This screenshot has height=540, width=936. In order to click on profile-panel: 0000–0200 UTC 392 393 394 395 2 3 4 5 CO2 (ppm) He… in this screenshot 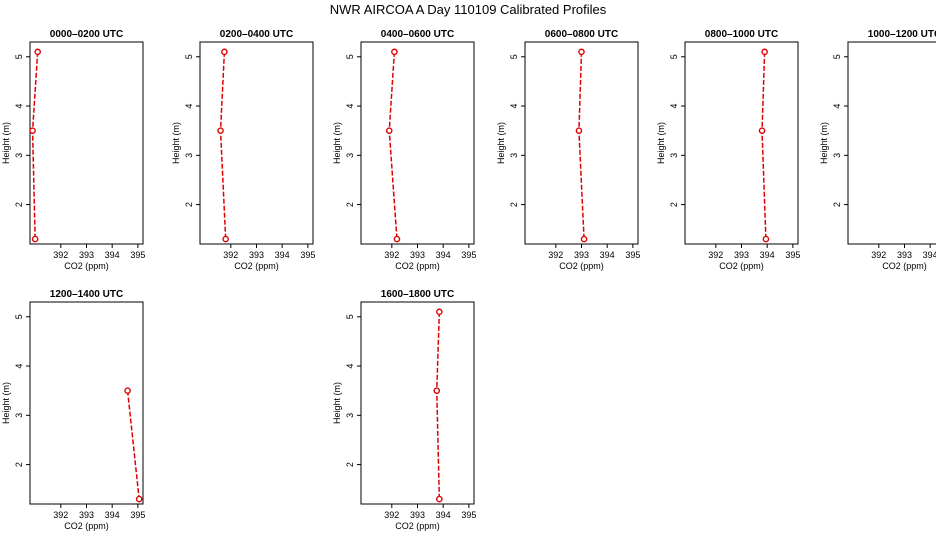, I will do `click(73, 150)`.